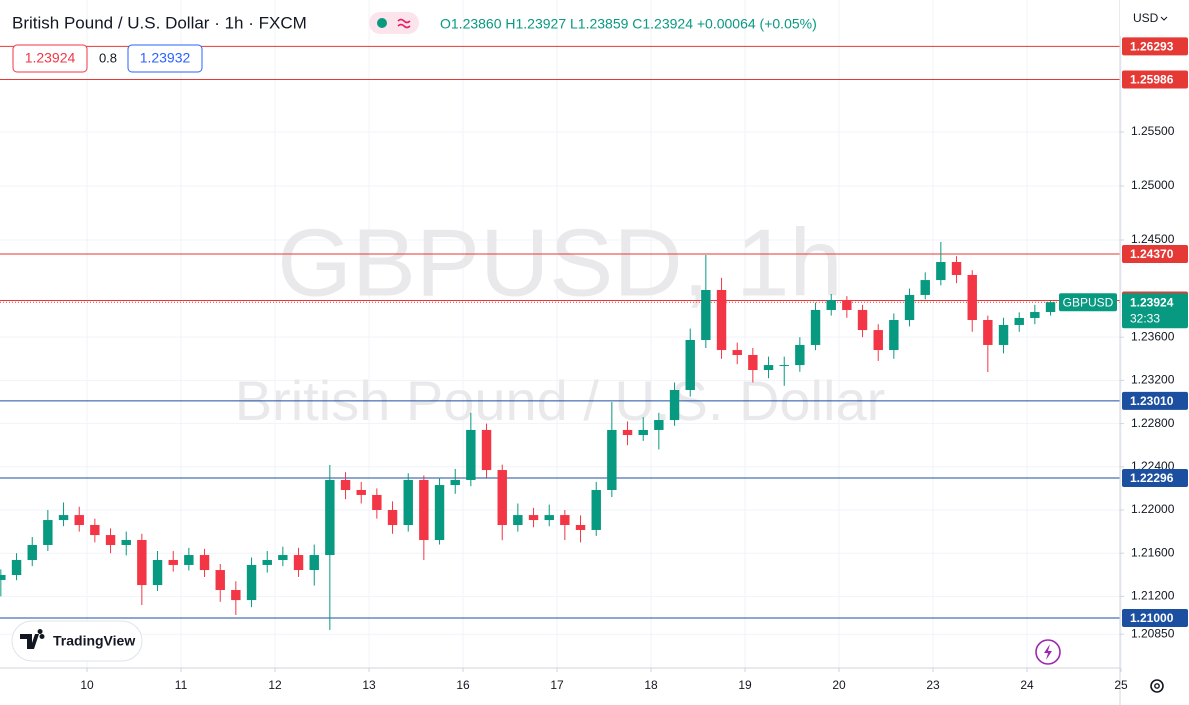  I want to click on x-tick-label: 11, so click(181, 685).